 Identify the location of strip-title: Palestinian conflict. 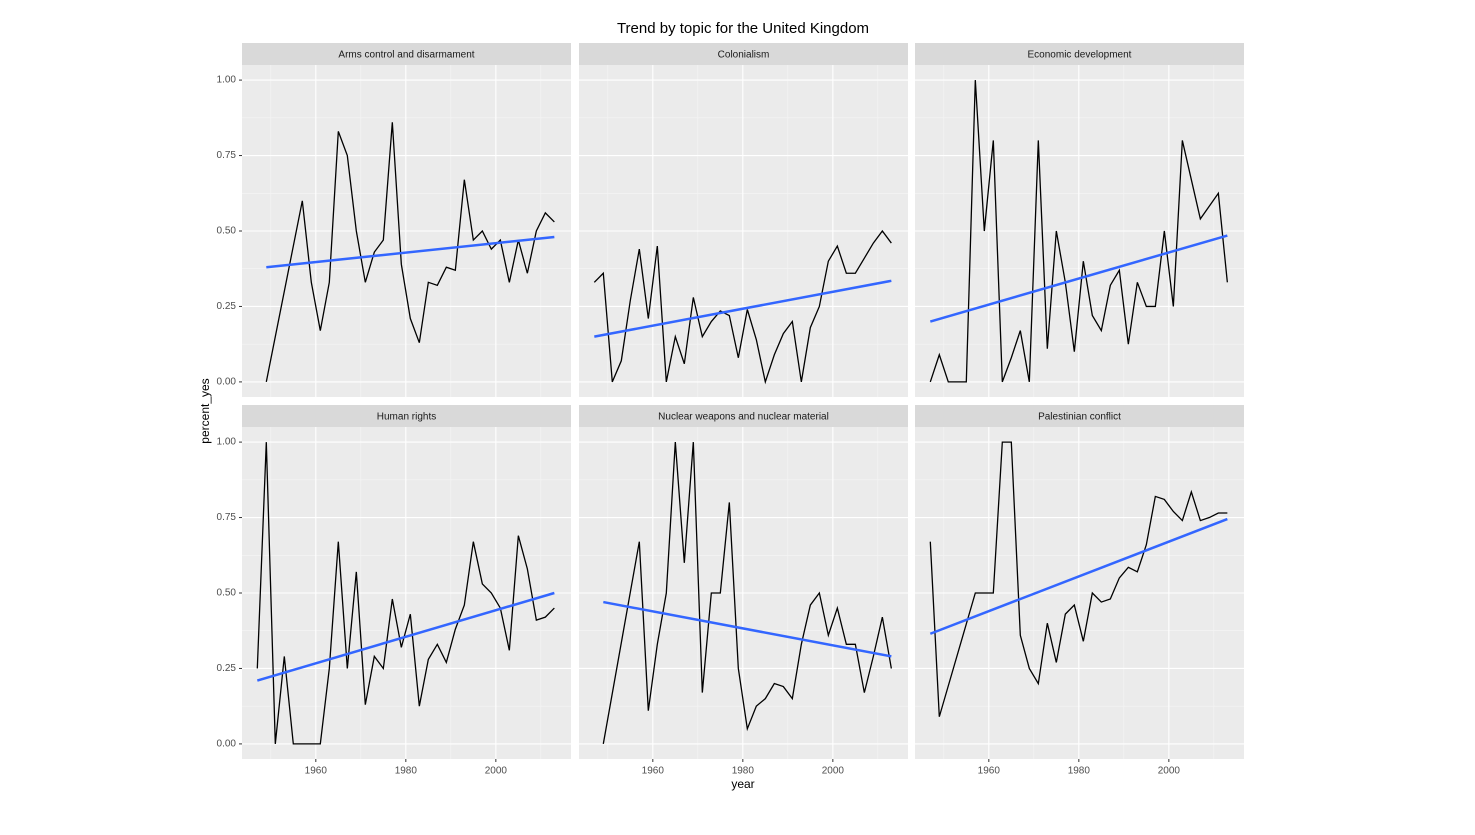
(1079, 417).